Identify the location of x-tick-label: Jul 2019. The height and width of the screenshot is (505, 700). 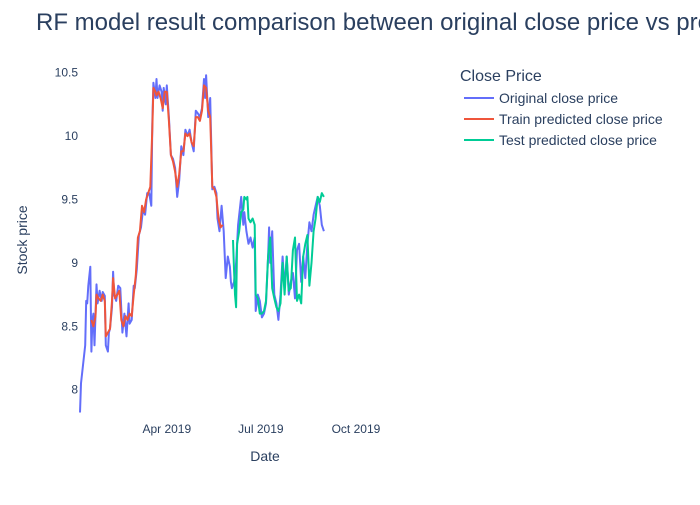
(261, 429).